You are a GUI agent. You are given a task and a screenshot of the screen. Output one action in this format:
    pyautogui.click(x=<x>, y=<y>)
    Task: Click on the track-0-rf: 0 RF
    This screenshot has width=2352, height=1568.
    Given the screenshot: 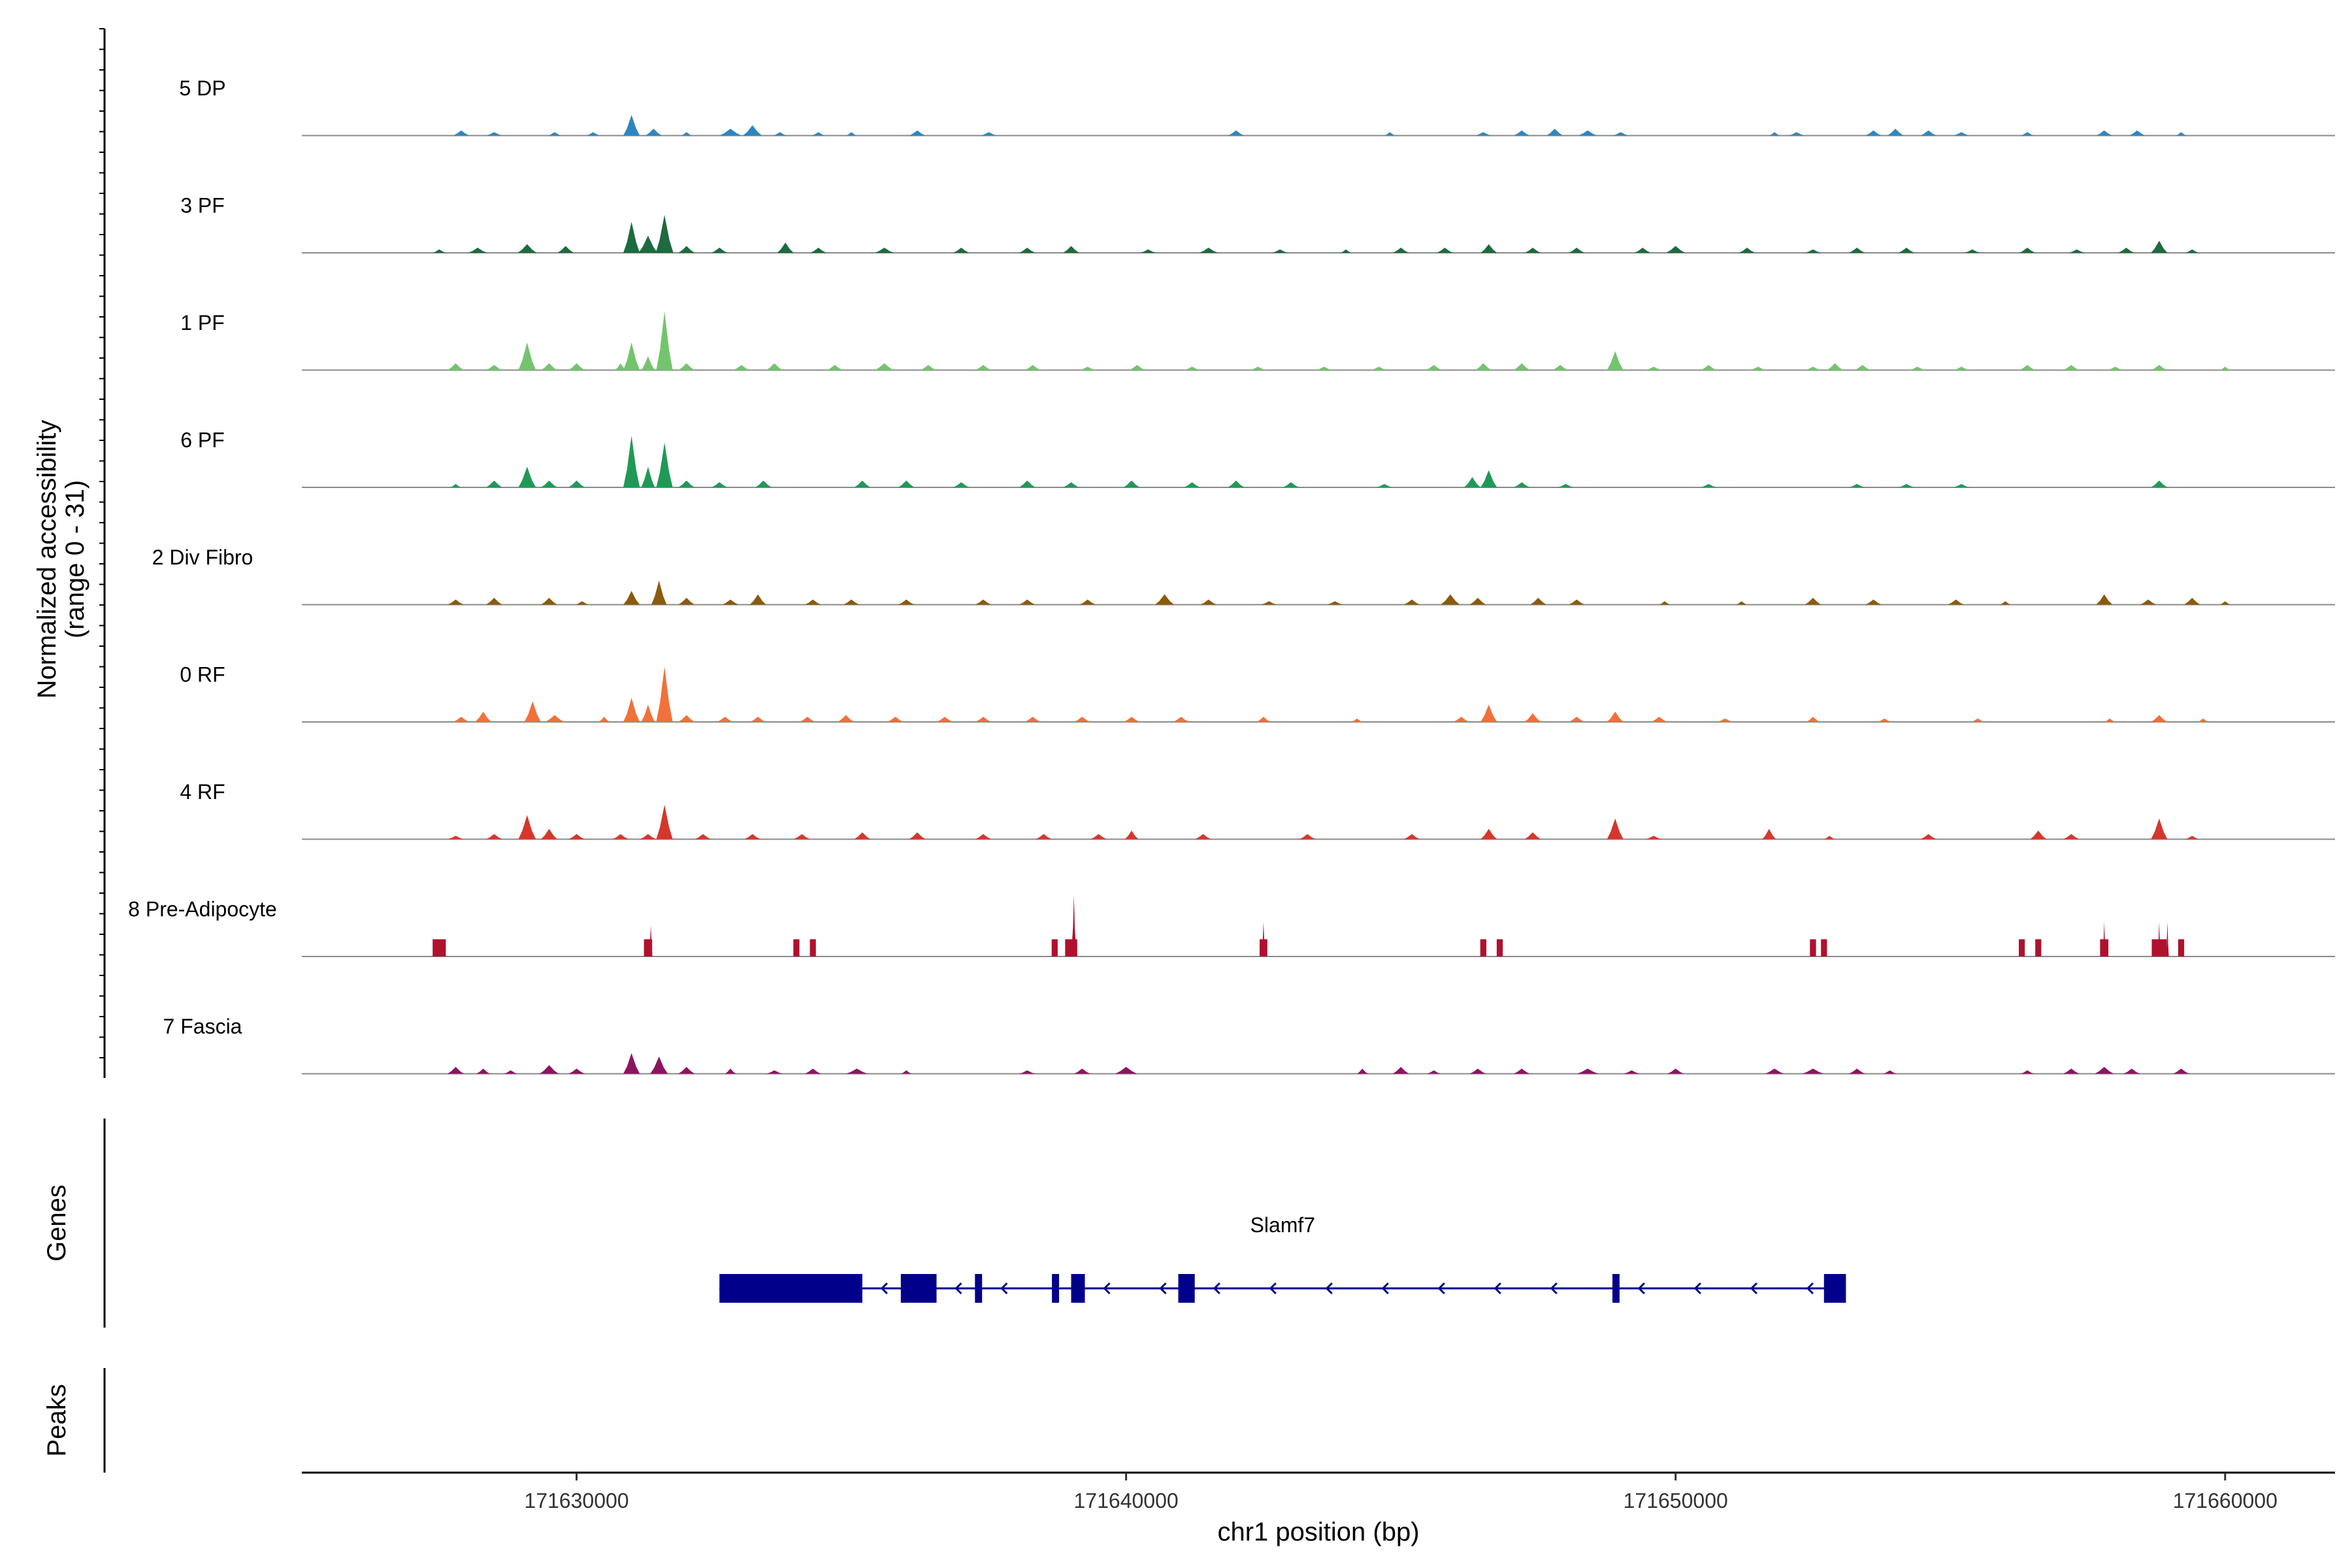 What is the action you would take?
    pyautogui.click(x=1257, y=693)
    